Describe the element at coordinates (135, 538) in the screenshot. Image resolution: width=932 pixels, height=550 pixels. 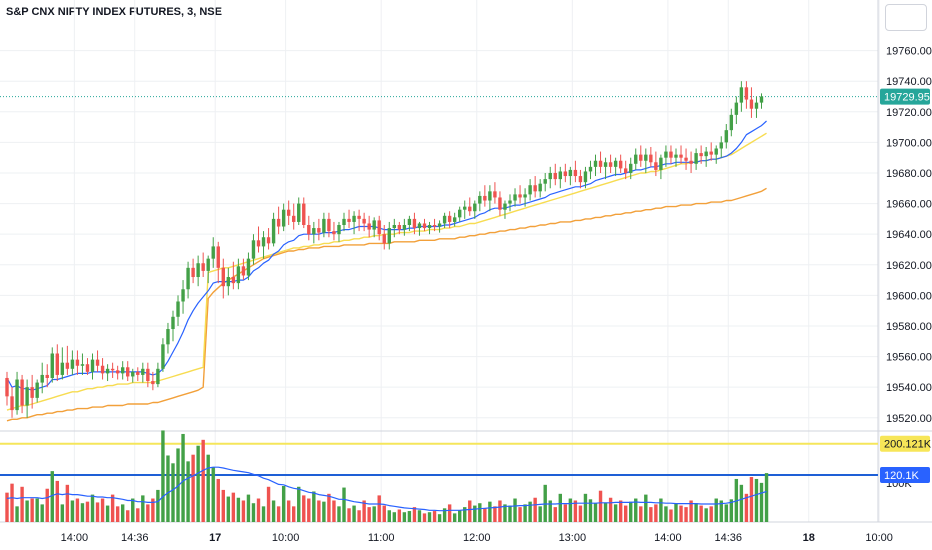
I see `time-tick-label: 14:36` at that location.